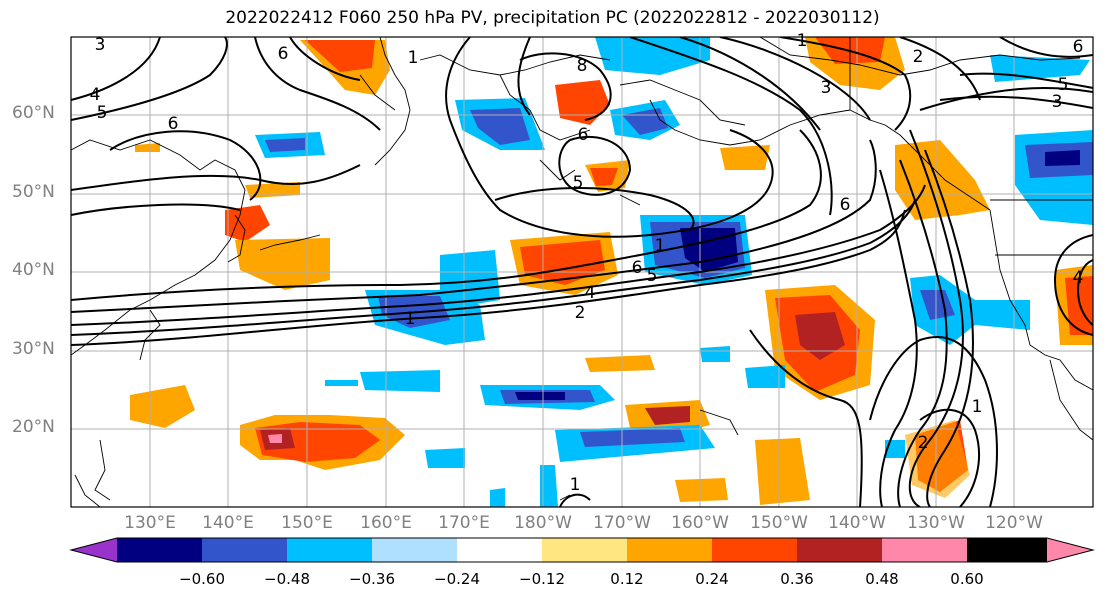 The image size is (1105, 601). What do you see at coordinates (797, 579) in the screenshot?
I see `colorbar-tick-label: 0.36` at bounding box center [797, 579].